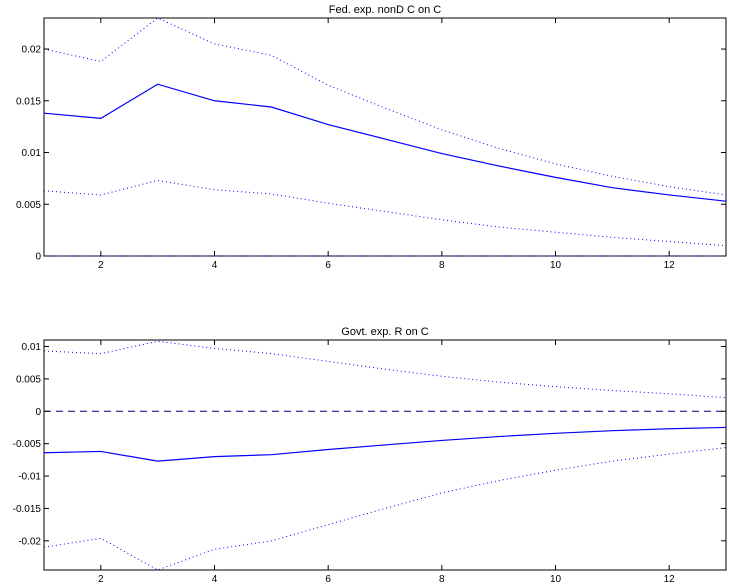  I want to click on chart-title: Fed. exp. nonD C on C, so click(385, 10).